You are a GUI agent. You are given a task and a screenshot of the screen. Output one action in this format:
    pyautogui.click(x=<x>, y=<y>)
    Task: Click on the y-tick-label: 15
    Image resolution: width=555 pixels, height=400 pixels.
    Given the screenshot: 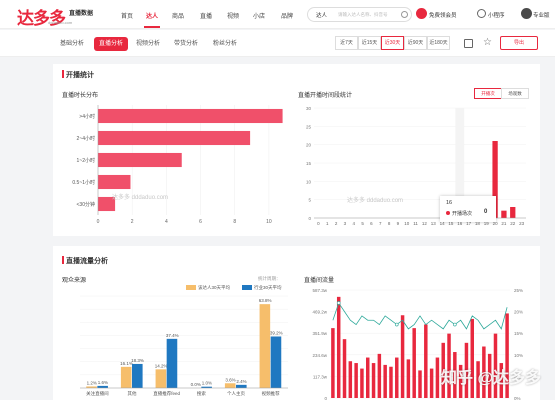 What is the action you would take?
    pyautogui.click(x=309, y=163)
    